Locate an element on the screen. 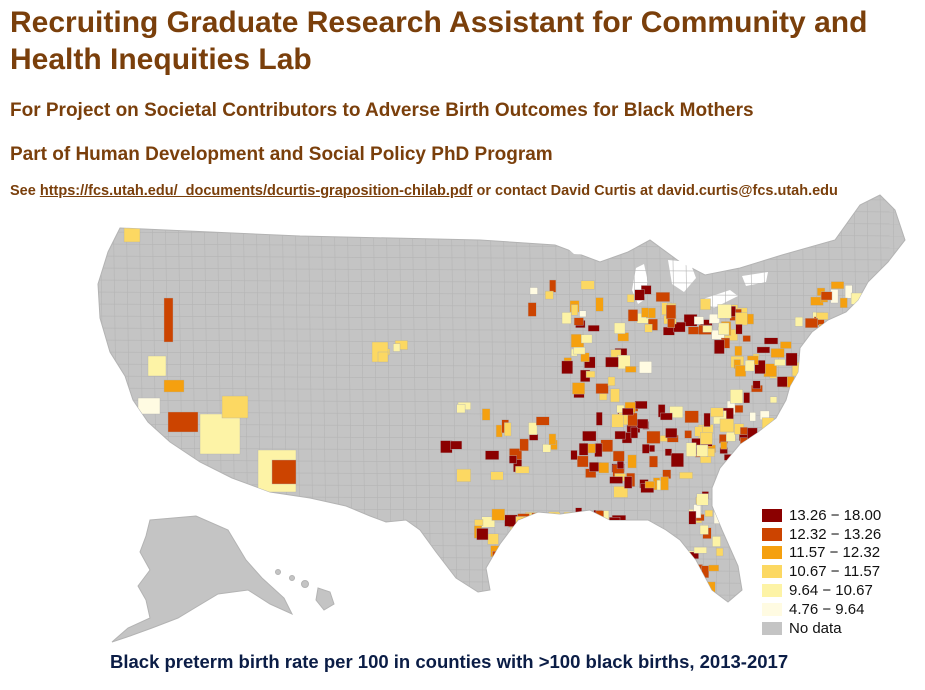 The width and height of the screenshot is (925, 690). legend-label: 10.67 − 11.57 is located at coordinates (835, 572).